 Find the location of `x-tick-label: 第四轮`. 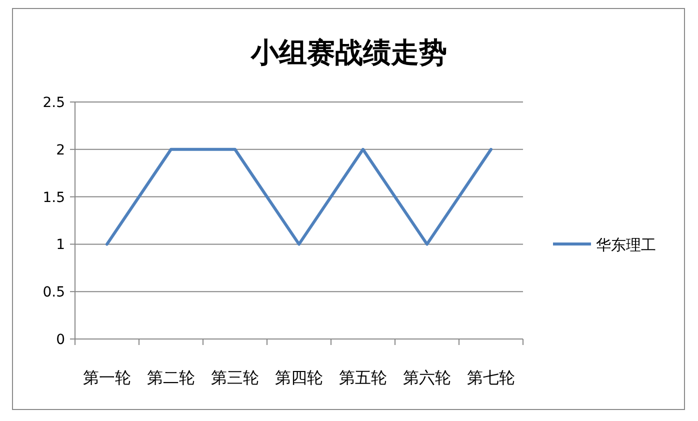

x-tick-label: 第四轮 is located at coordinates (299, 377).